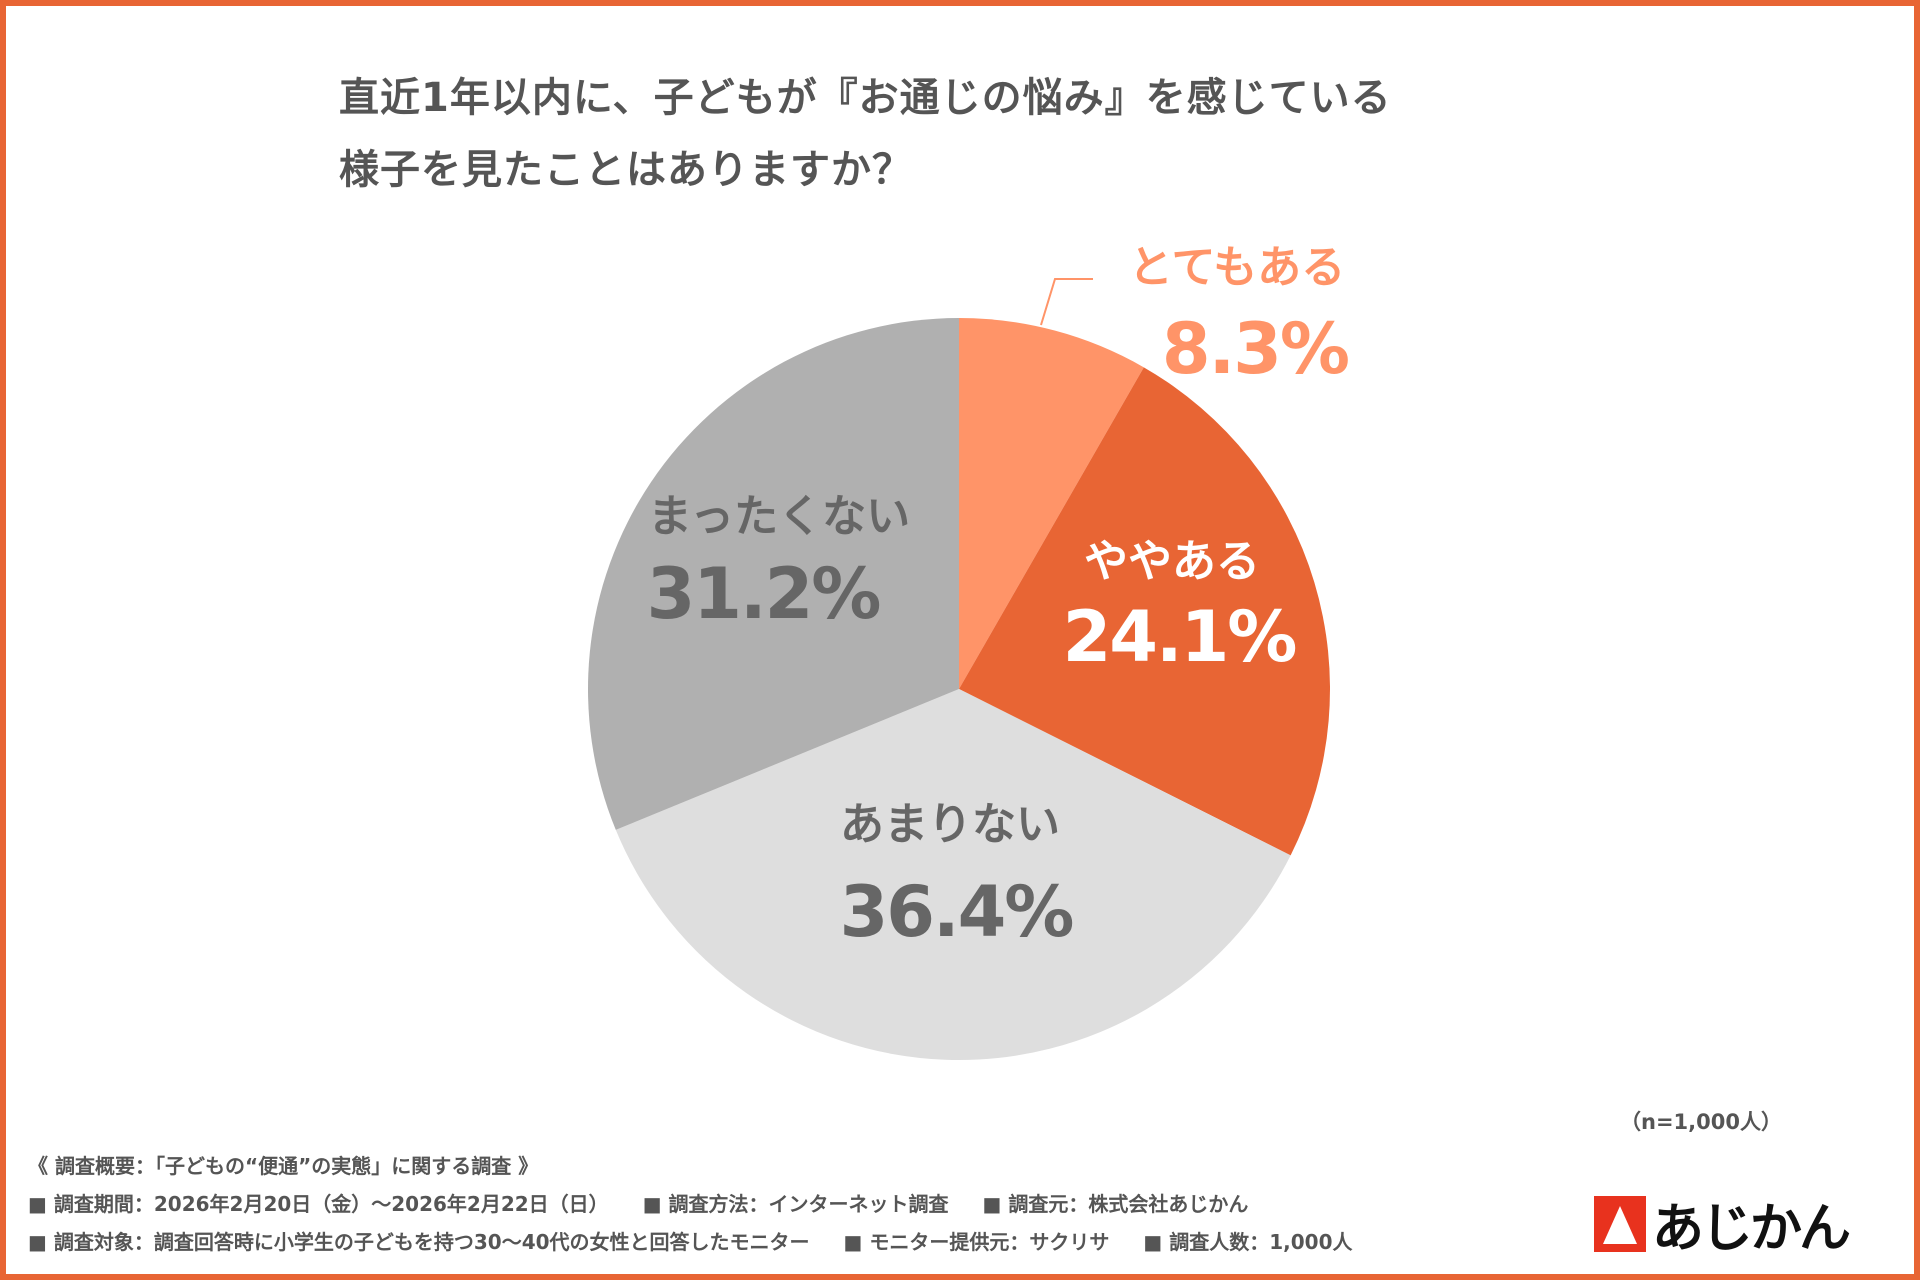 The height and width of the screenshot is (1280, 1920). Describe the element at coordinates (1255, 349) in the screenshot. I see `data-label-0: 8.3%` at that location.